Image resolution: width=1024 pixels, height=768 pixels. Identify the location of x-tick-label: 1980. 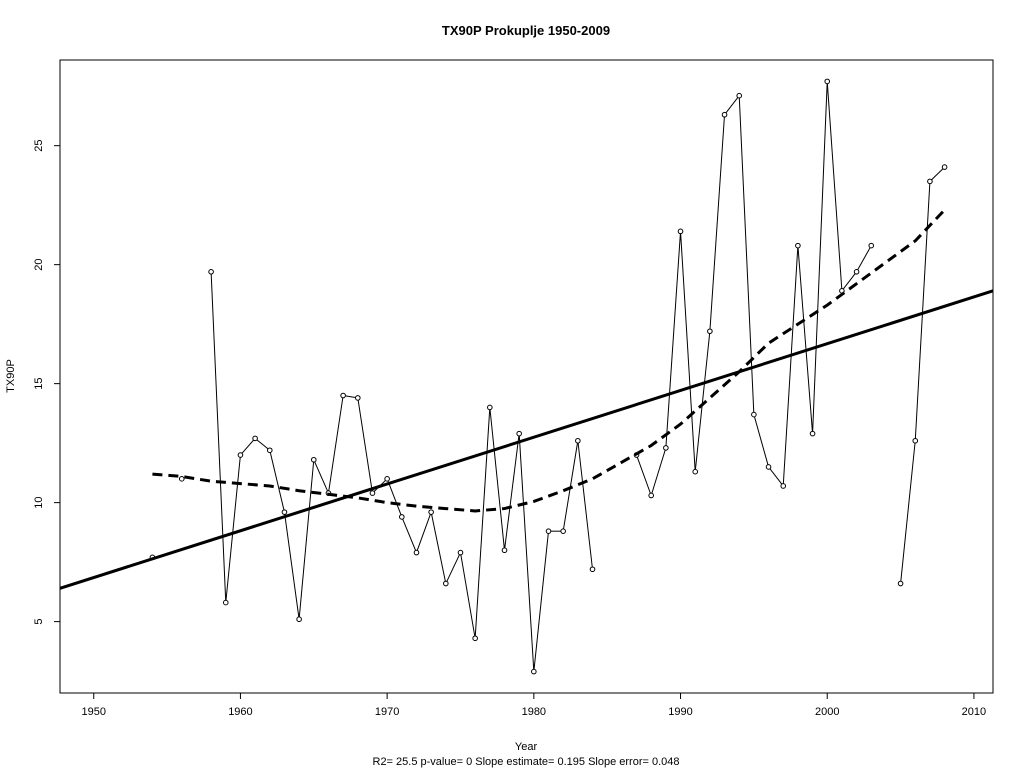
(534, 712).